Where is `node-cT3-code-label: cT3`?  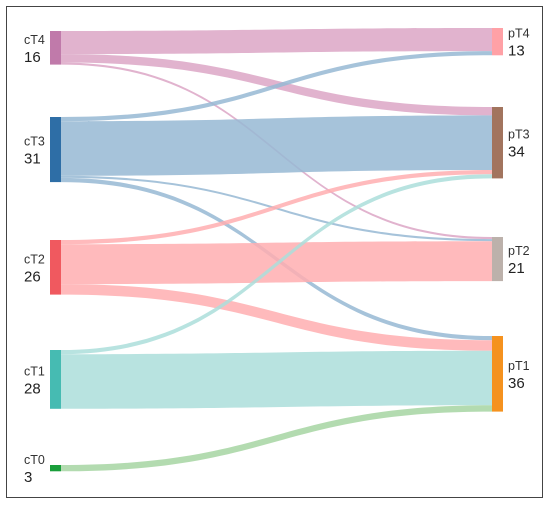
node-cT3-code-label: cT3 is located at coordinates (34, 142).